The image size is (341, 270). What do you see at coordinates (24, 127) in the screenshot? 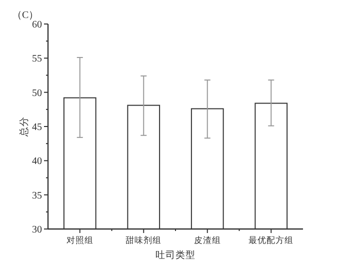
I see `y-axis-title: 总分` at bounding box center [24, 127].